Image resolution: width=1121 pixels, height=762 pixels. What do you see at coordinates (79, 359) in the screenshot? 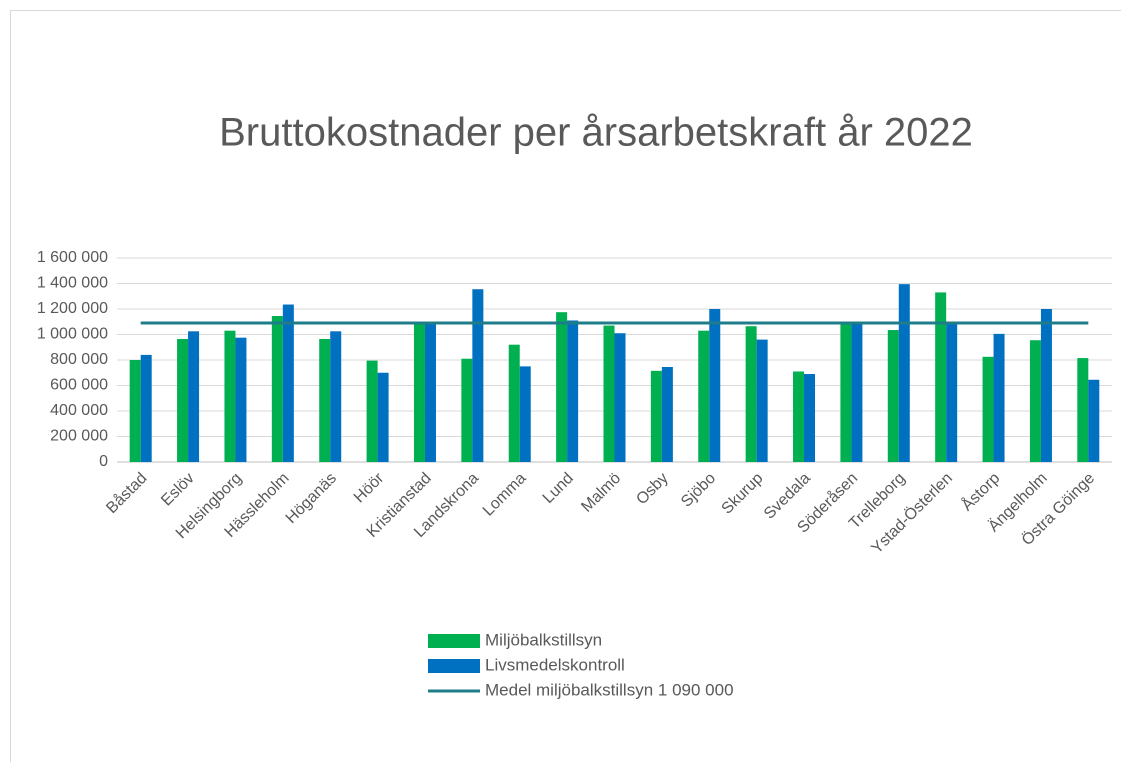
I see `y-tick-label: 800 000` at bounding box center [79, 359].